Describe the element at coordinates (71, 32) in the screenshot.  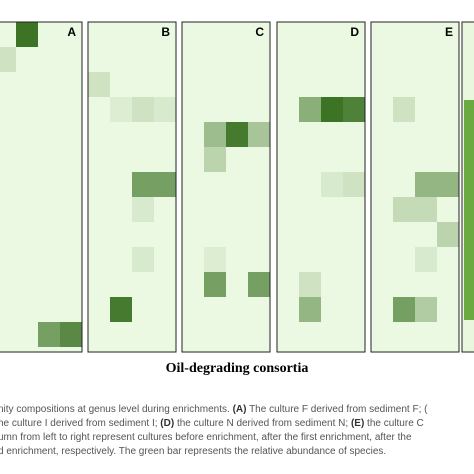
I see `panel-label: A` at that location.